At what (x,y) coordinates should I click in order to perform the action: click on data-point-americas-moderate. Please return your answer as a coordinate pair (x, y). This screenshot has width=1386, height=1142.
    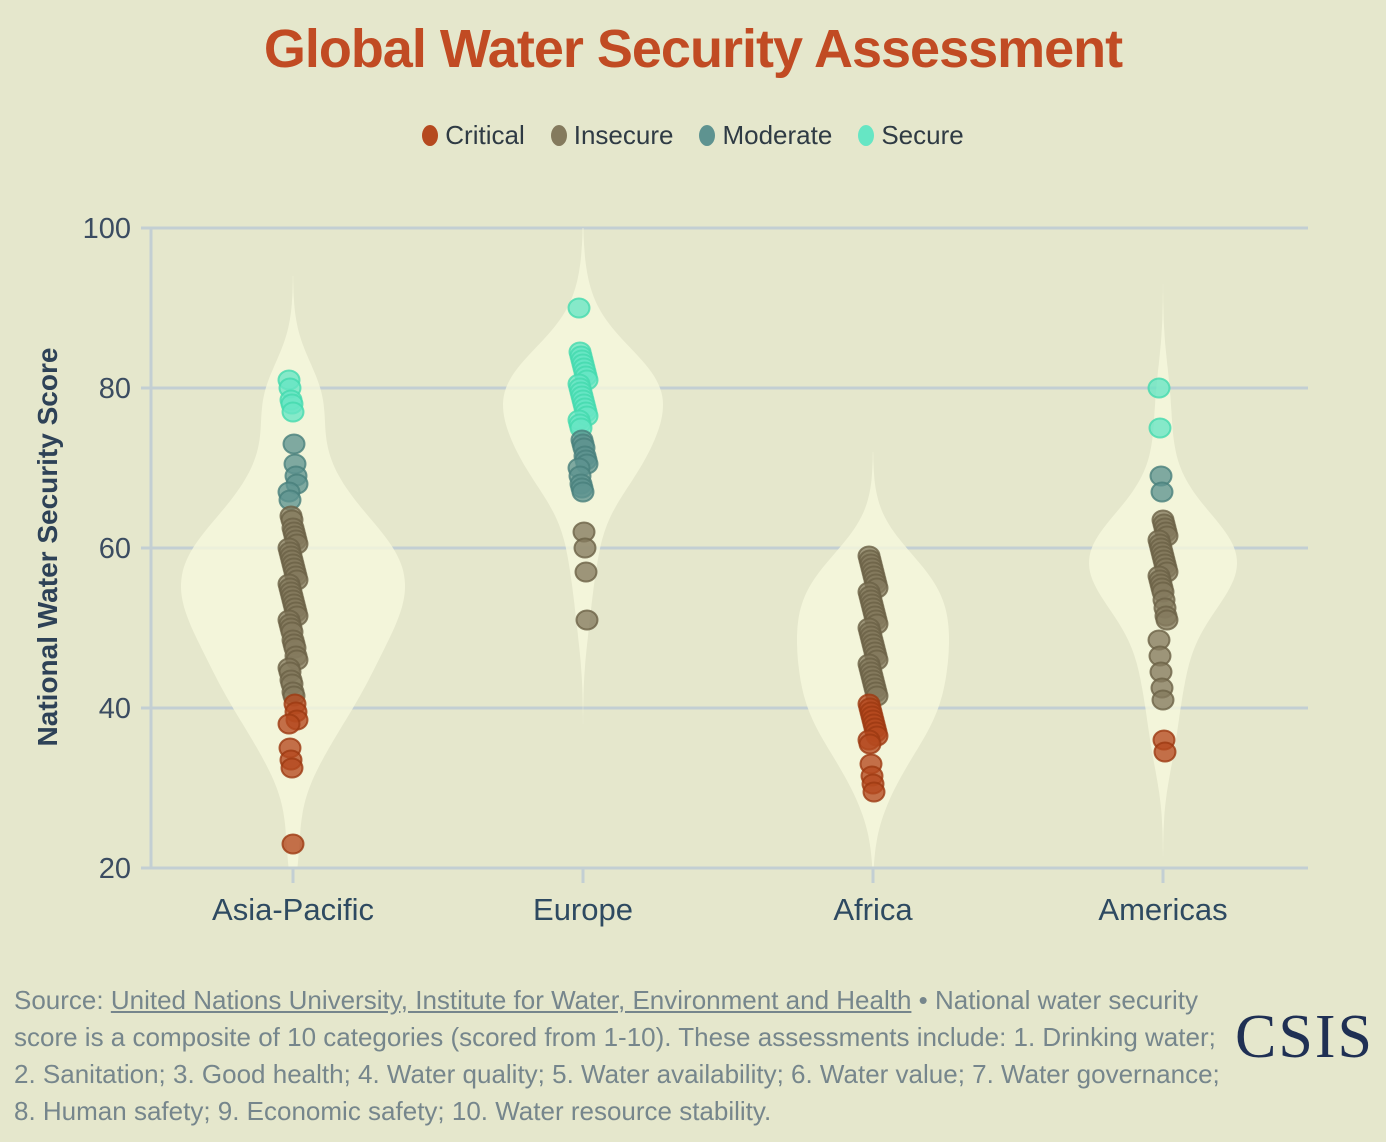
    Looking at the image, I should click on (1162, 492).